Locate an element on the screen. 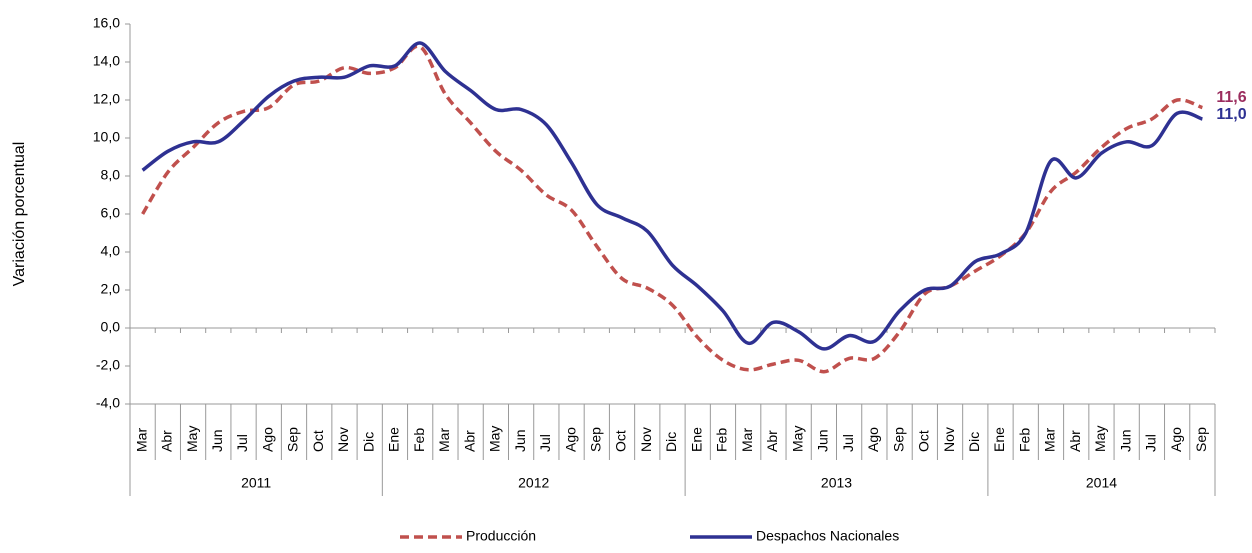  value-label: 11,0 is located at coordinates (1231, 114).